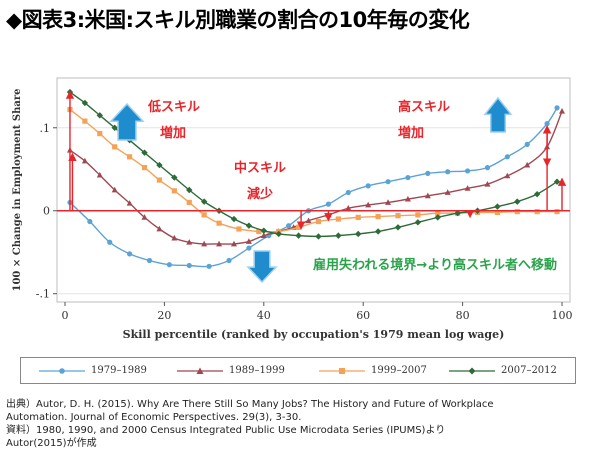  Describe the element at coordinates (529, 370) in the screenshot. I see `legend-label: 2007–2012` at that location.